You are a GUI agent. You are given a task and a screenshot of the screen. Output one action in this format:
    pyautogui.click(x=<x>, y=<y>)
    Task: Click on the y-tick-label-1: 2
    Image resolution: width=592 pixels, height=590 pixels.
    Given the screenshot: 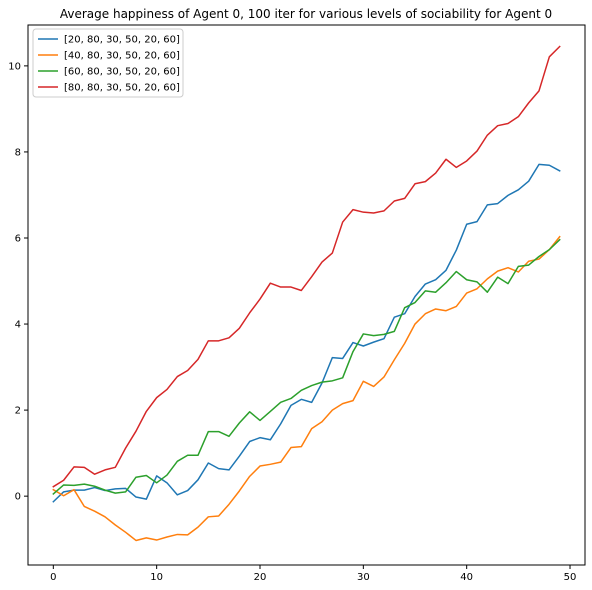 What is the action you would take?
    pyautogui.click(x=18, y=411)
    